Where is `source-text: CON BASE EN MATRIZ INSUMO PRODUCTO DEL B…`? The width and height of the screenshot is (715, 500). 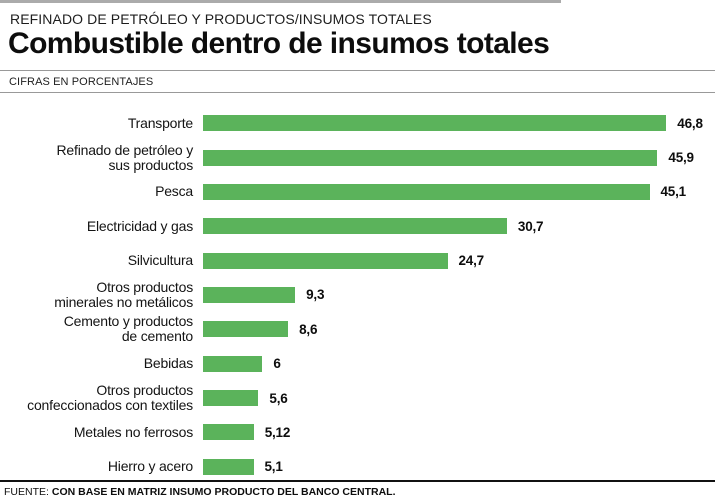 source-text: CON BASE EN MATRIZ INSUMO PRODUCTO DEL B… is located at coordinates (223, 492).